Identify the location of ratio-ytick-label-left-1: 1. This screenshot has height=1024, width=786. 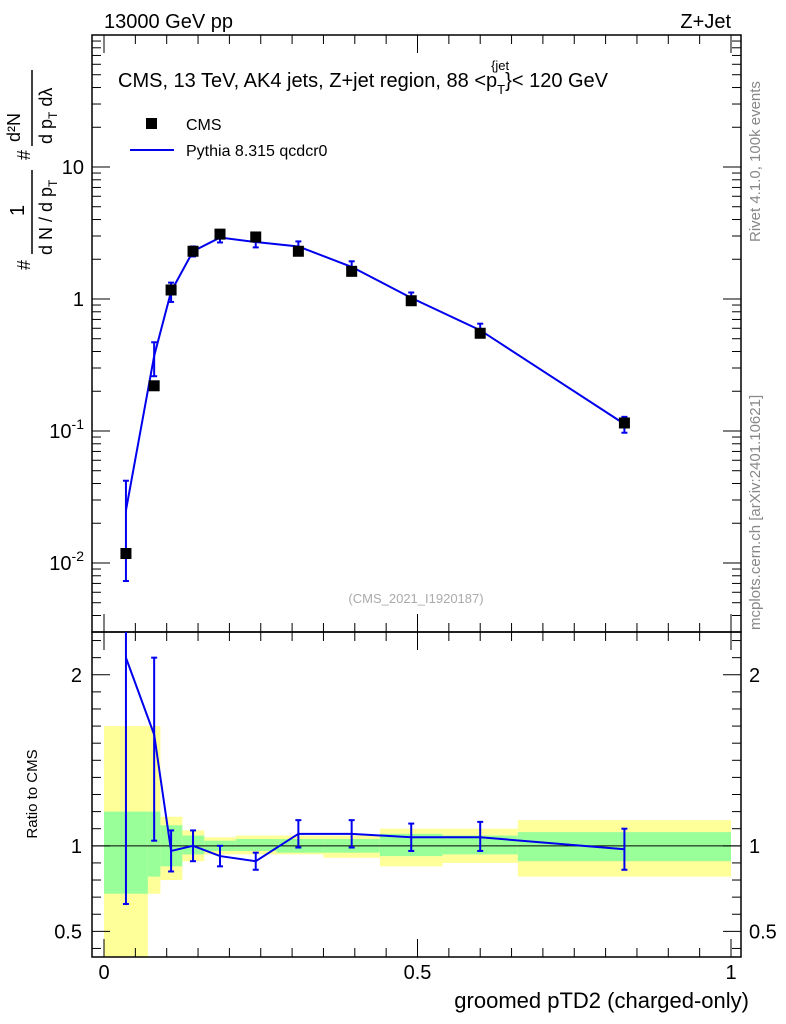
(76, 847).